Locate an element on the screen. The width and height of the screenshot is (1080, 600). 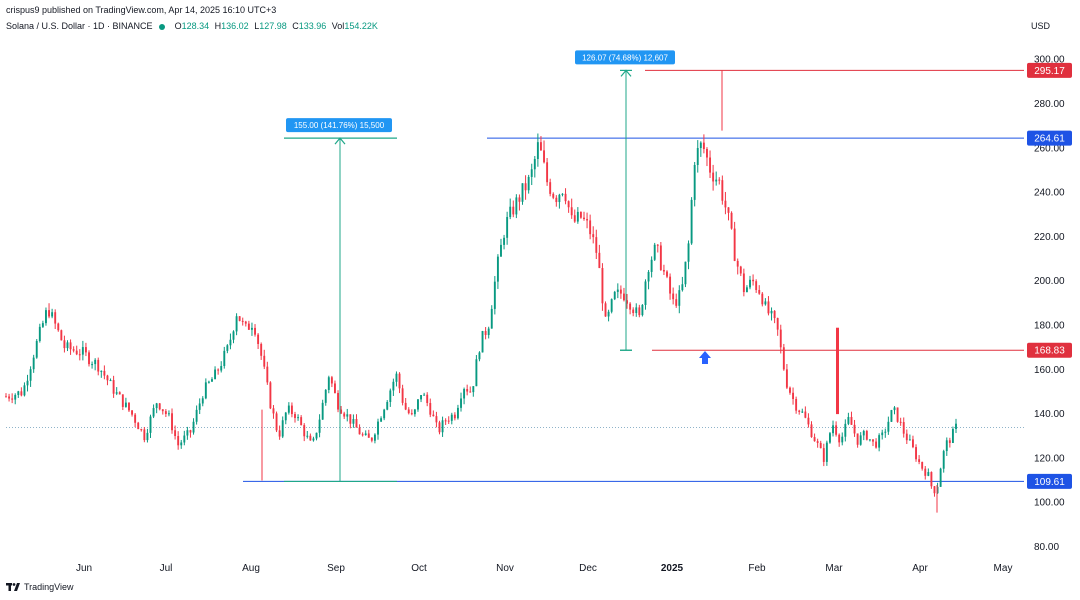
x-tick-label: Oct is located at coordinates (419, 568).